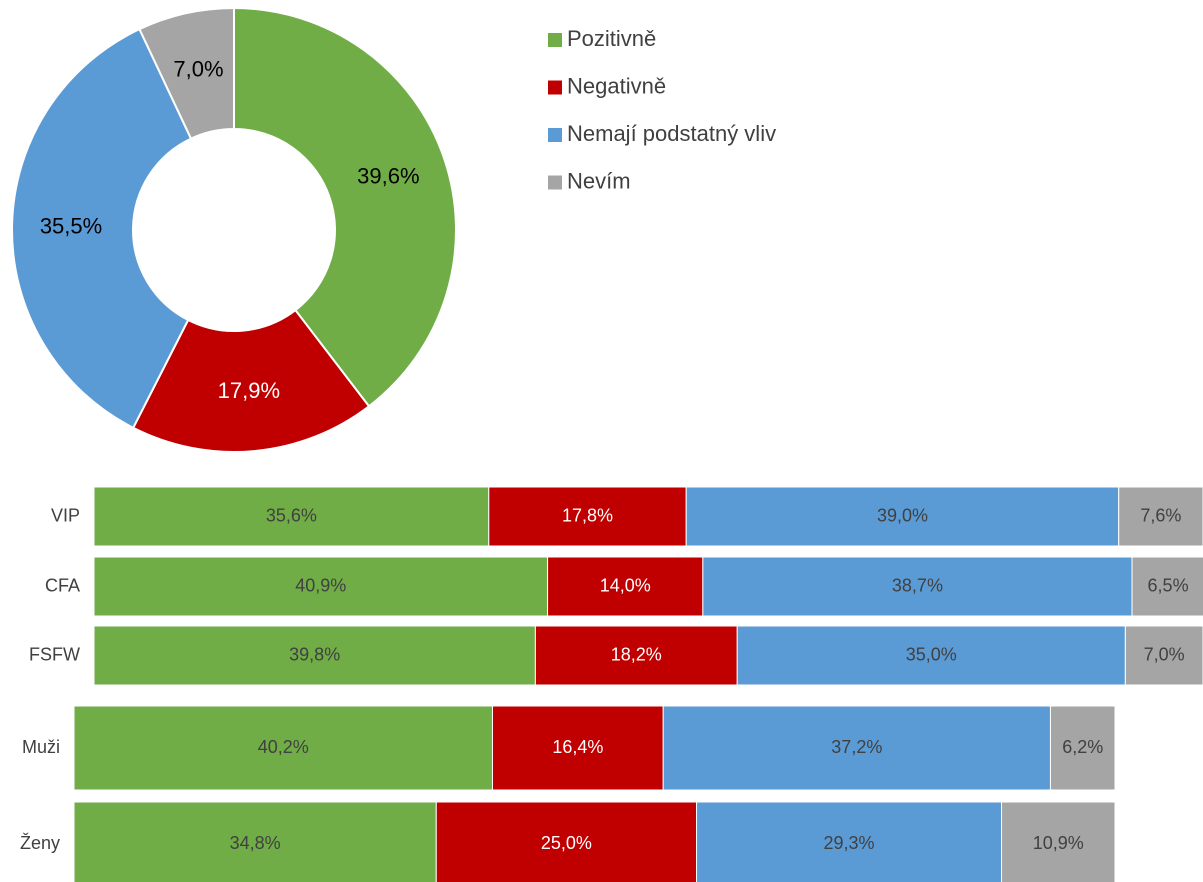 This screenshot has width=1203, height=882. I want to click on category-label: FSFW, so click(54, 654).